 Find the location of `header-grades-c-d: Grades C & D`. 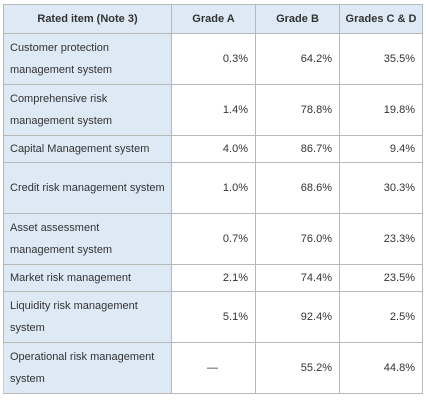

header-grades-c-d: Grades C & D is located at coordinates (381, 19).